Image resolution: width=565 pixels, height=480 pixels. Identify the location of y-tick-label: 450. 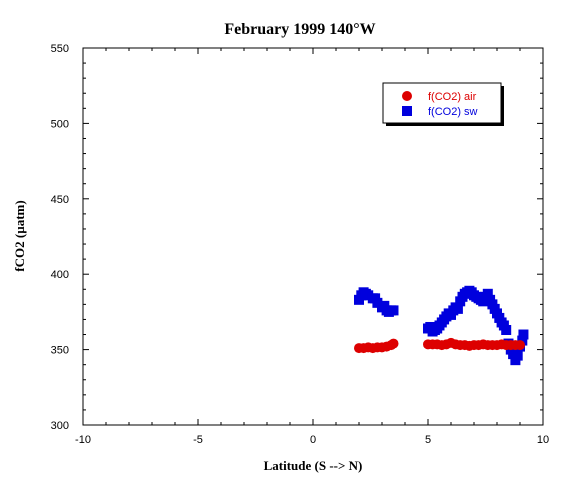
(60, 200).